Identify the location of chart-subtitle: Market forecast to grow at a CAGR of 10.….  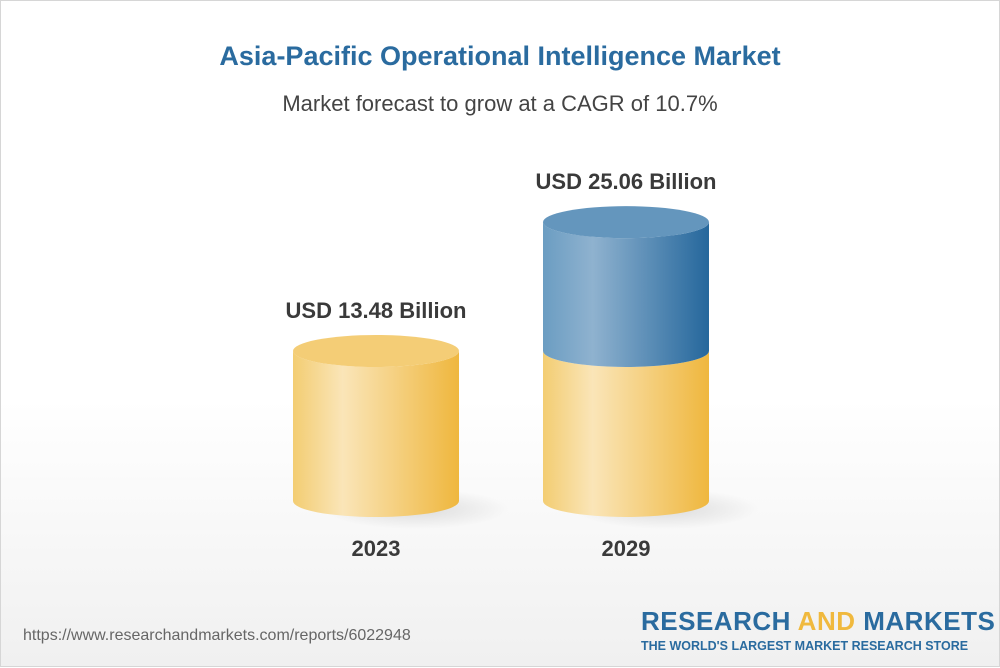
(500, 103).